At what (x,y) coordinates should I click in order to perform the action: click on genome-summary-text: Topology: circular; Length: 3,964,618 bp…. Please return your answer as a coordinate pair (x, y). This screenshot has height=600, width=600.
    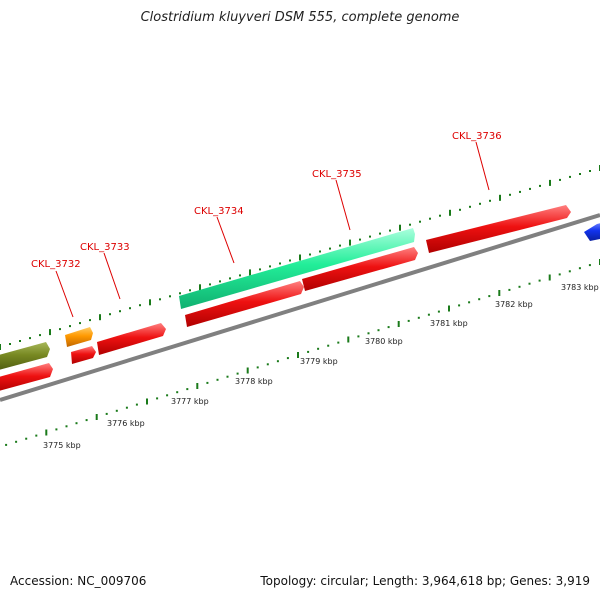
    Looking at the image, I should click on (425, 581).